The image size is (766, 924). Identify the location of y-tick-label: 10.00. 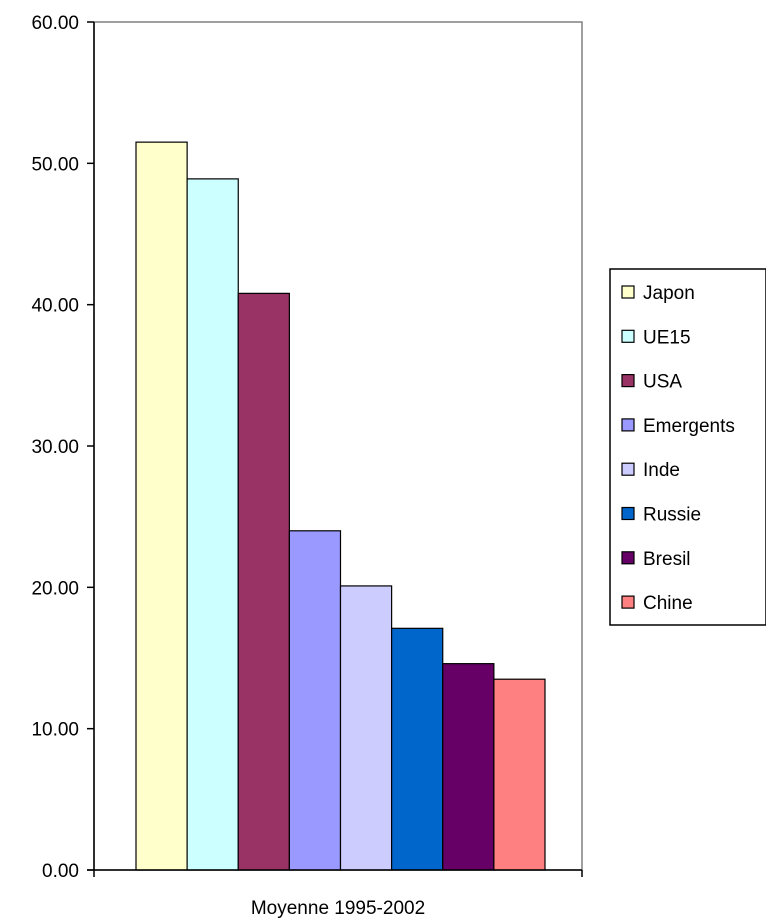
(55, 730).